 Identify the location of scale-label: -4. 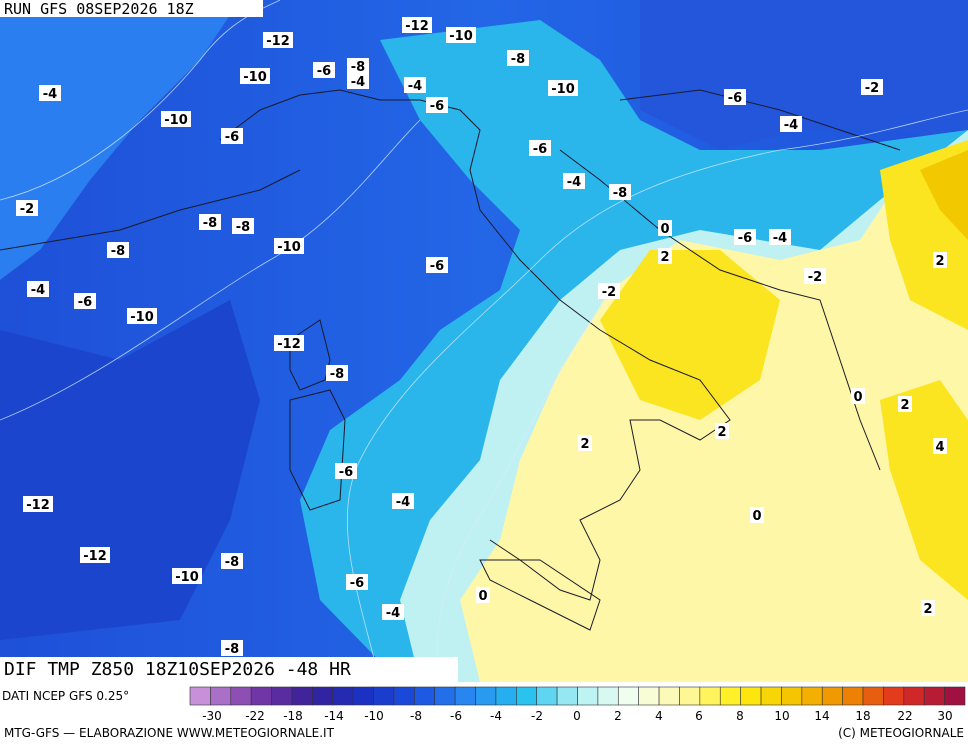
(496, 716).